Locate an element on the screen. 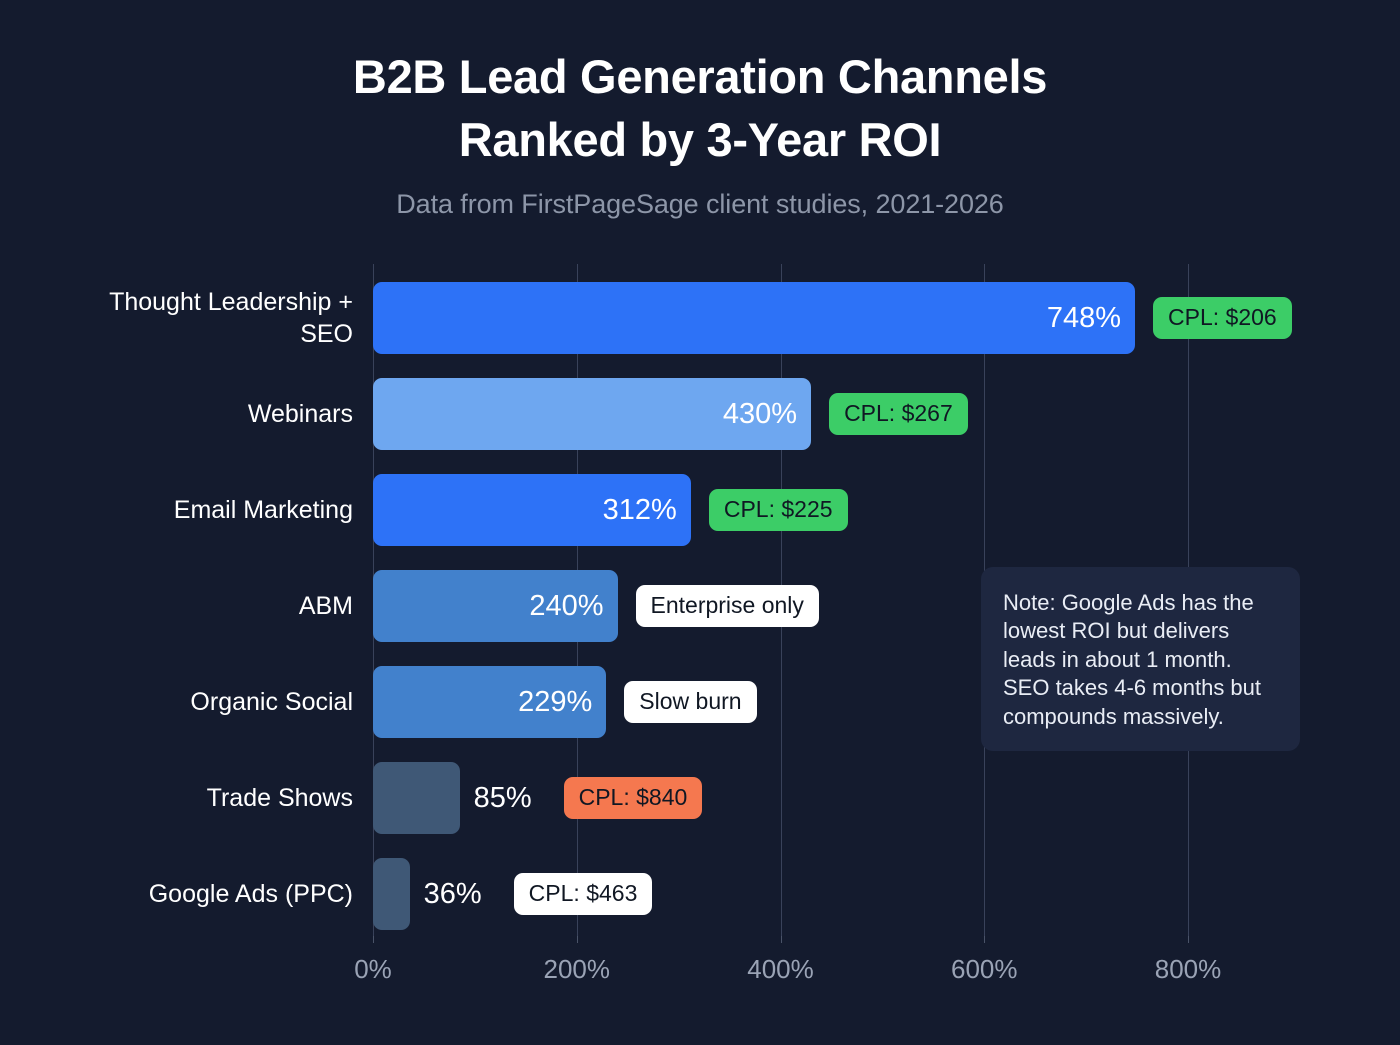 Image resolution: width=1400 pixels, height=1045 pixels. bar-row: 312% CPL: $225 is located at coordinates (780, 510).